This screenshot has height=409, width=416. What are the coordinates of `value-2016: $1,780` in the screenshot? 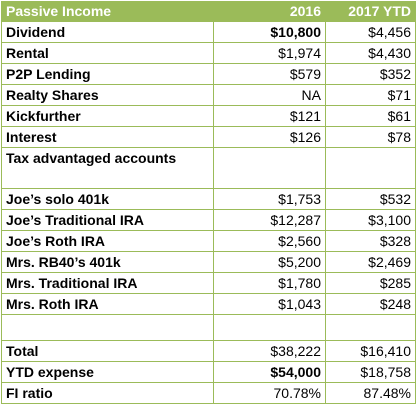 It's located at (269, 283).